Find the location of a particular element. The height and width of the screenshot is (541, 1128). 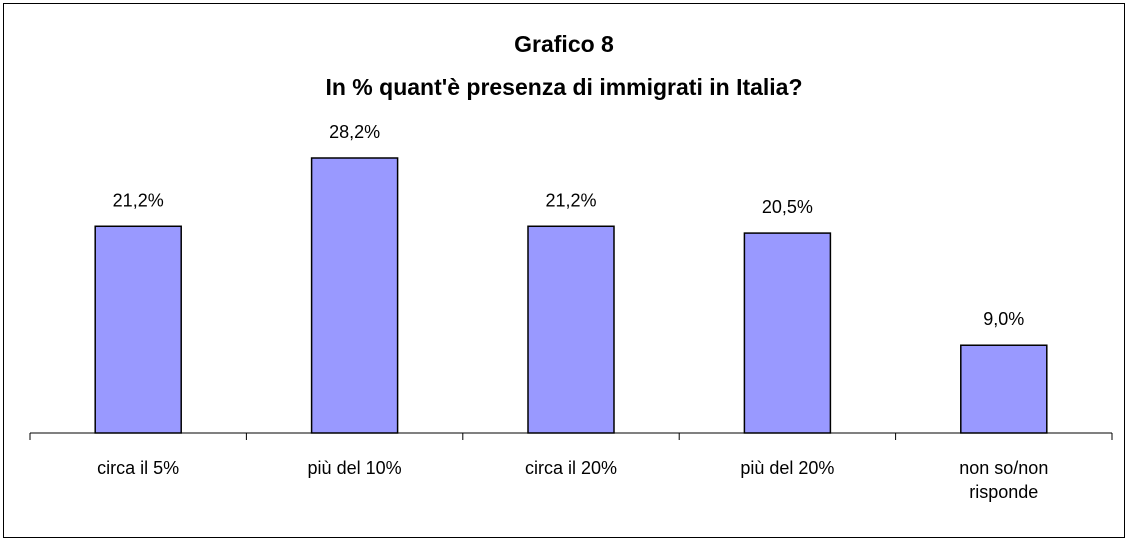

data-label: 9,0% is located at coordinates (1003, 319).